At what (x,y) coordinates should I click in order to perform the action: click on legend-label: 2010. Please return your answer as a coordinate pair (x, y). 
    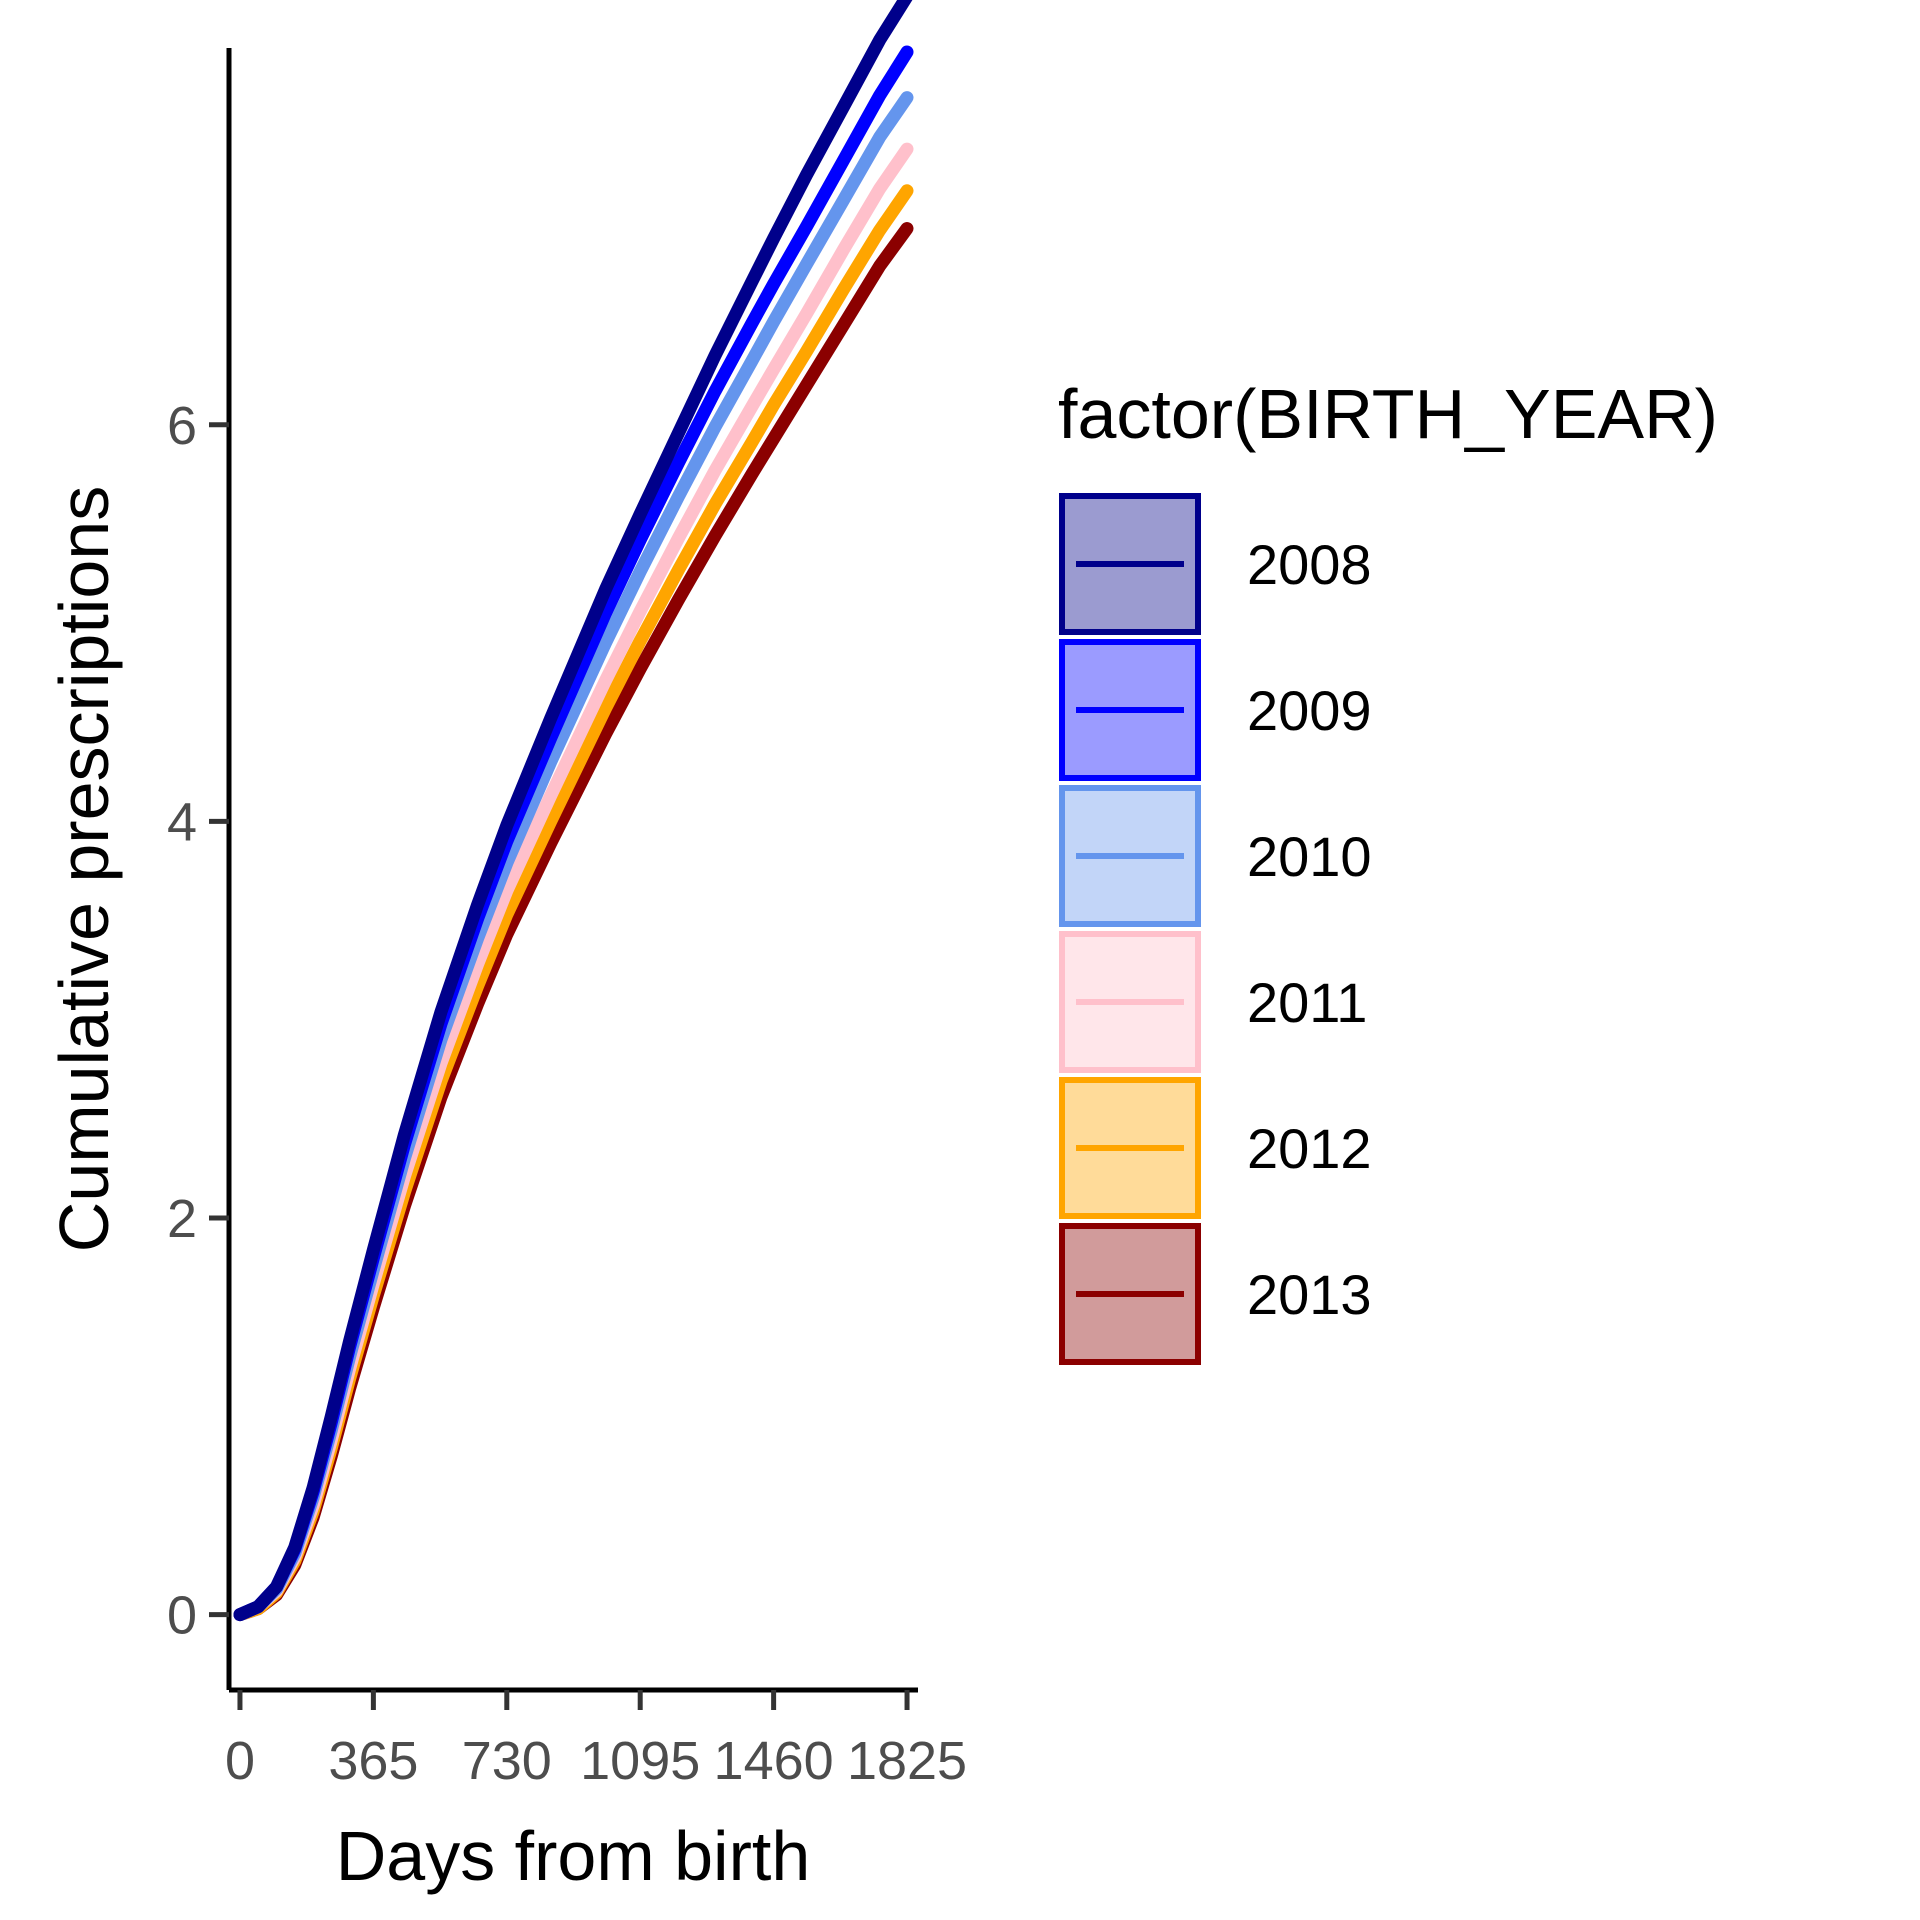
    Looking at the image, I should click on (1309, 856).